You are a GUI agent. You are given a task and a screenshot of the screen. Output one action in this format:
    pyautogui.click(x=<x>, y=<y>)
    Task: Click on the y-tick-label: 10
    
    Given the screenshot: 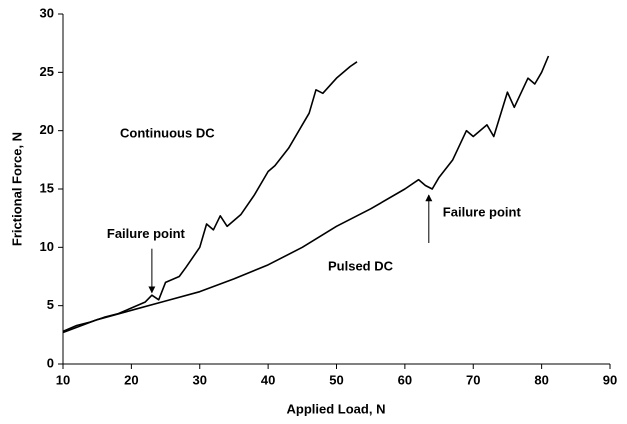 What is the action you would take?
    pyautogui.click(x=47, y=246)
    